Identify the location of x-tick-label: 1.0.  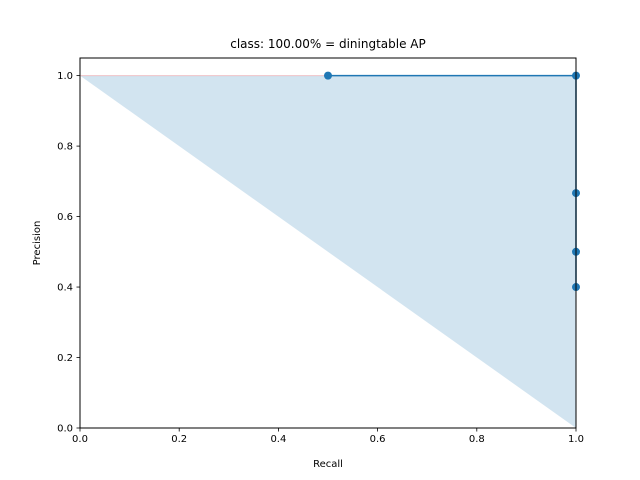
(576, 439).